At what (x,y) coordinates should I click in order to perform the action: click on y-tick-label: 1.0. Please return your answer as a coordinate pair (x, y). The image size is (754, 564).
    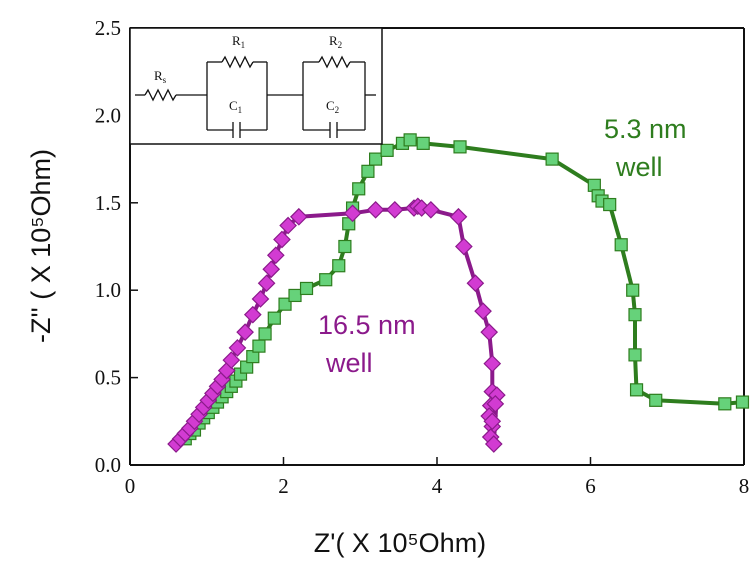
    Looking at the image, I should click on (108, 290).